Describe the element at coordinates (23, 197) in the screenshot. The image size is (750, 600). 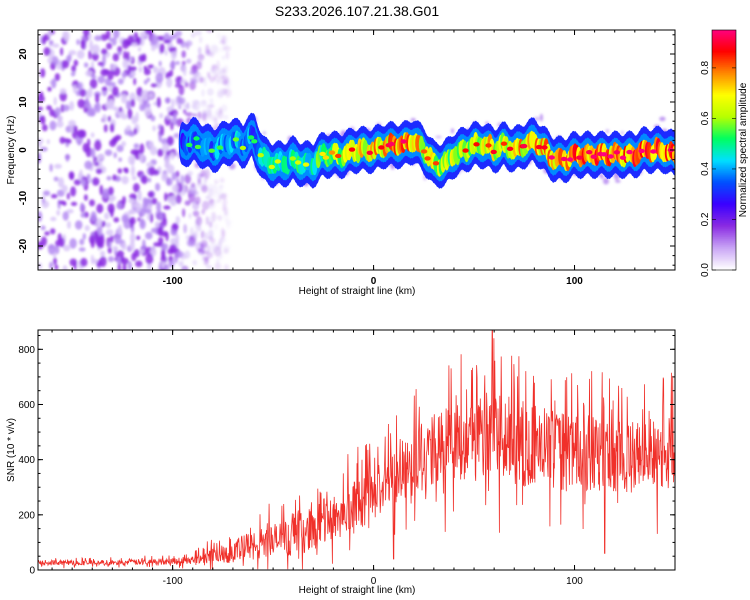
I see `y-tick-label: -10` at that location.